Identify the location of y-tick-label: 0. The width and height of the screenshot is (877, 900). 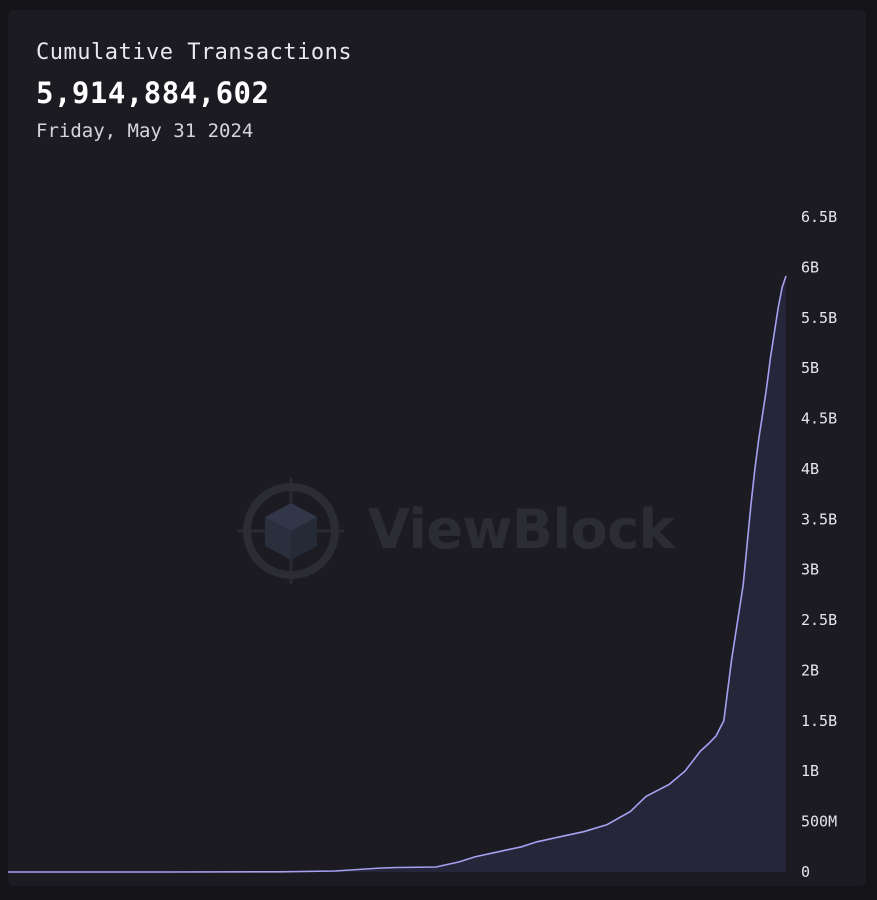
(805, 872).